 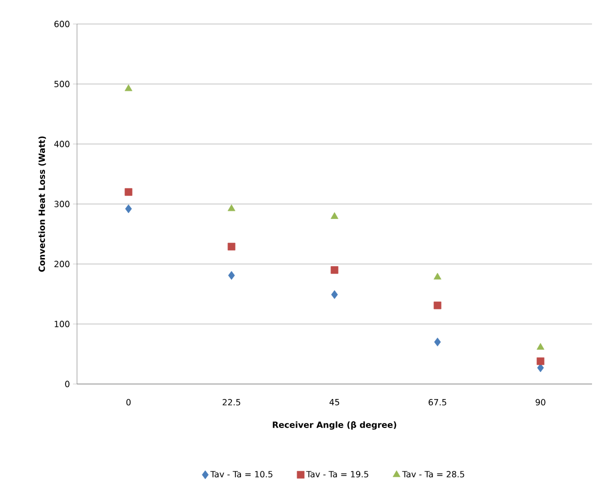 What do you see at coordinates (334, 425) in the screenshot?
I see `x-axis-title: Receiver Angle (β degree)` at bounding box center [334, 425].